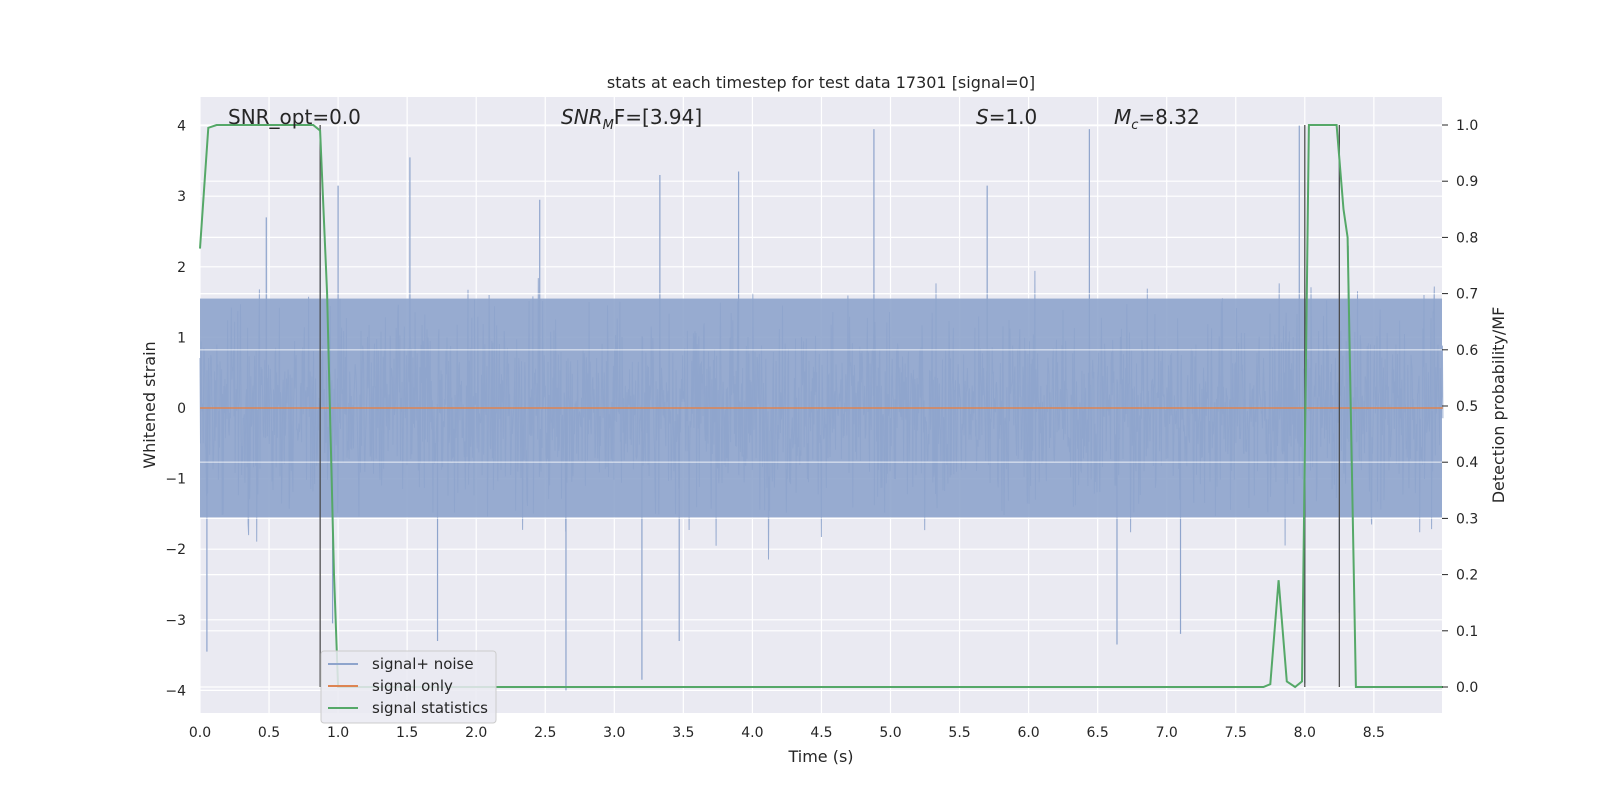 The height and width of the screenshot is (800, 1600). What do you see at coordinates (658, 117) in the screenshot?
I see `annotation-snr-mf-value: F=[3.94]` at bounding box center [658, 117].